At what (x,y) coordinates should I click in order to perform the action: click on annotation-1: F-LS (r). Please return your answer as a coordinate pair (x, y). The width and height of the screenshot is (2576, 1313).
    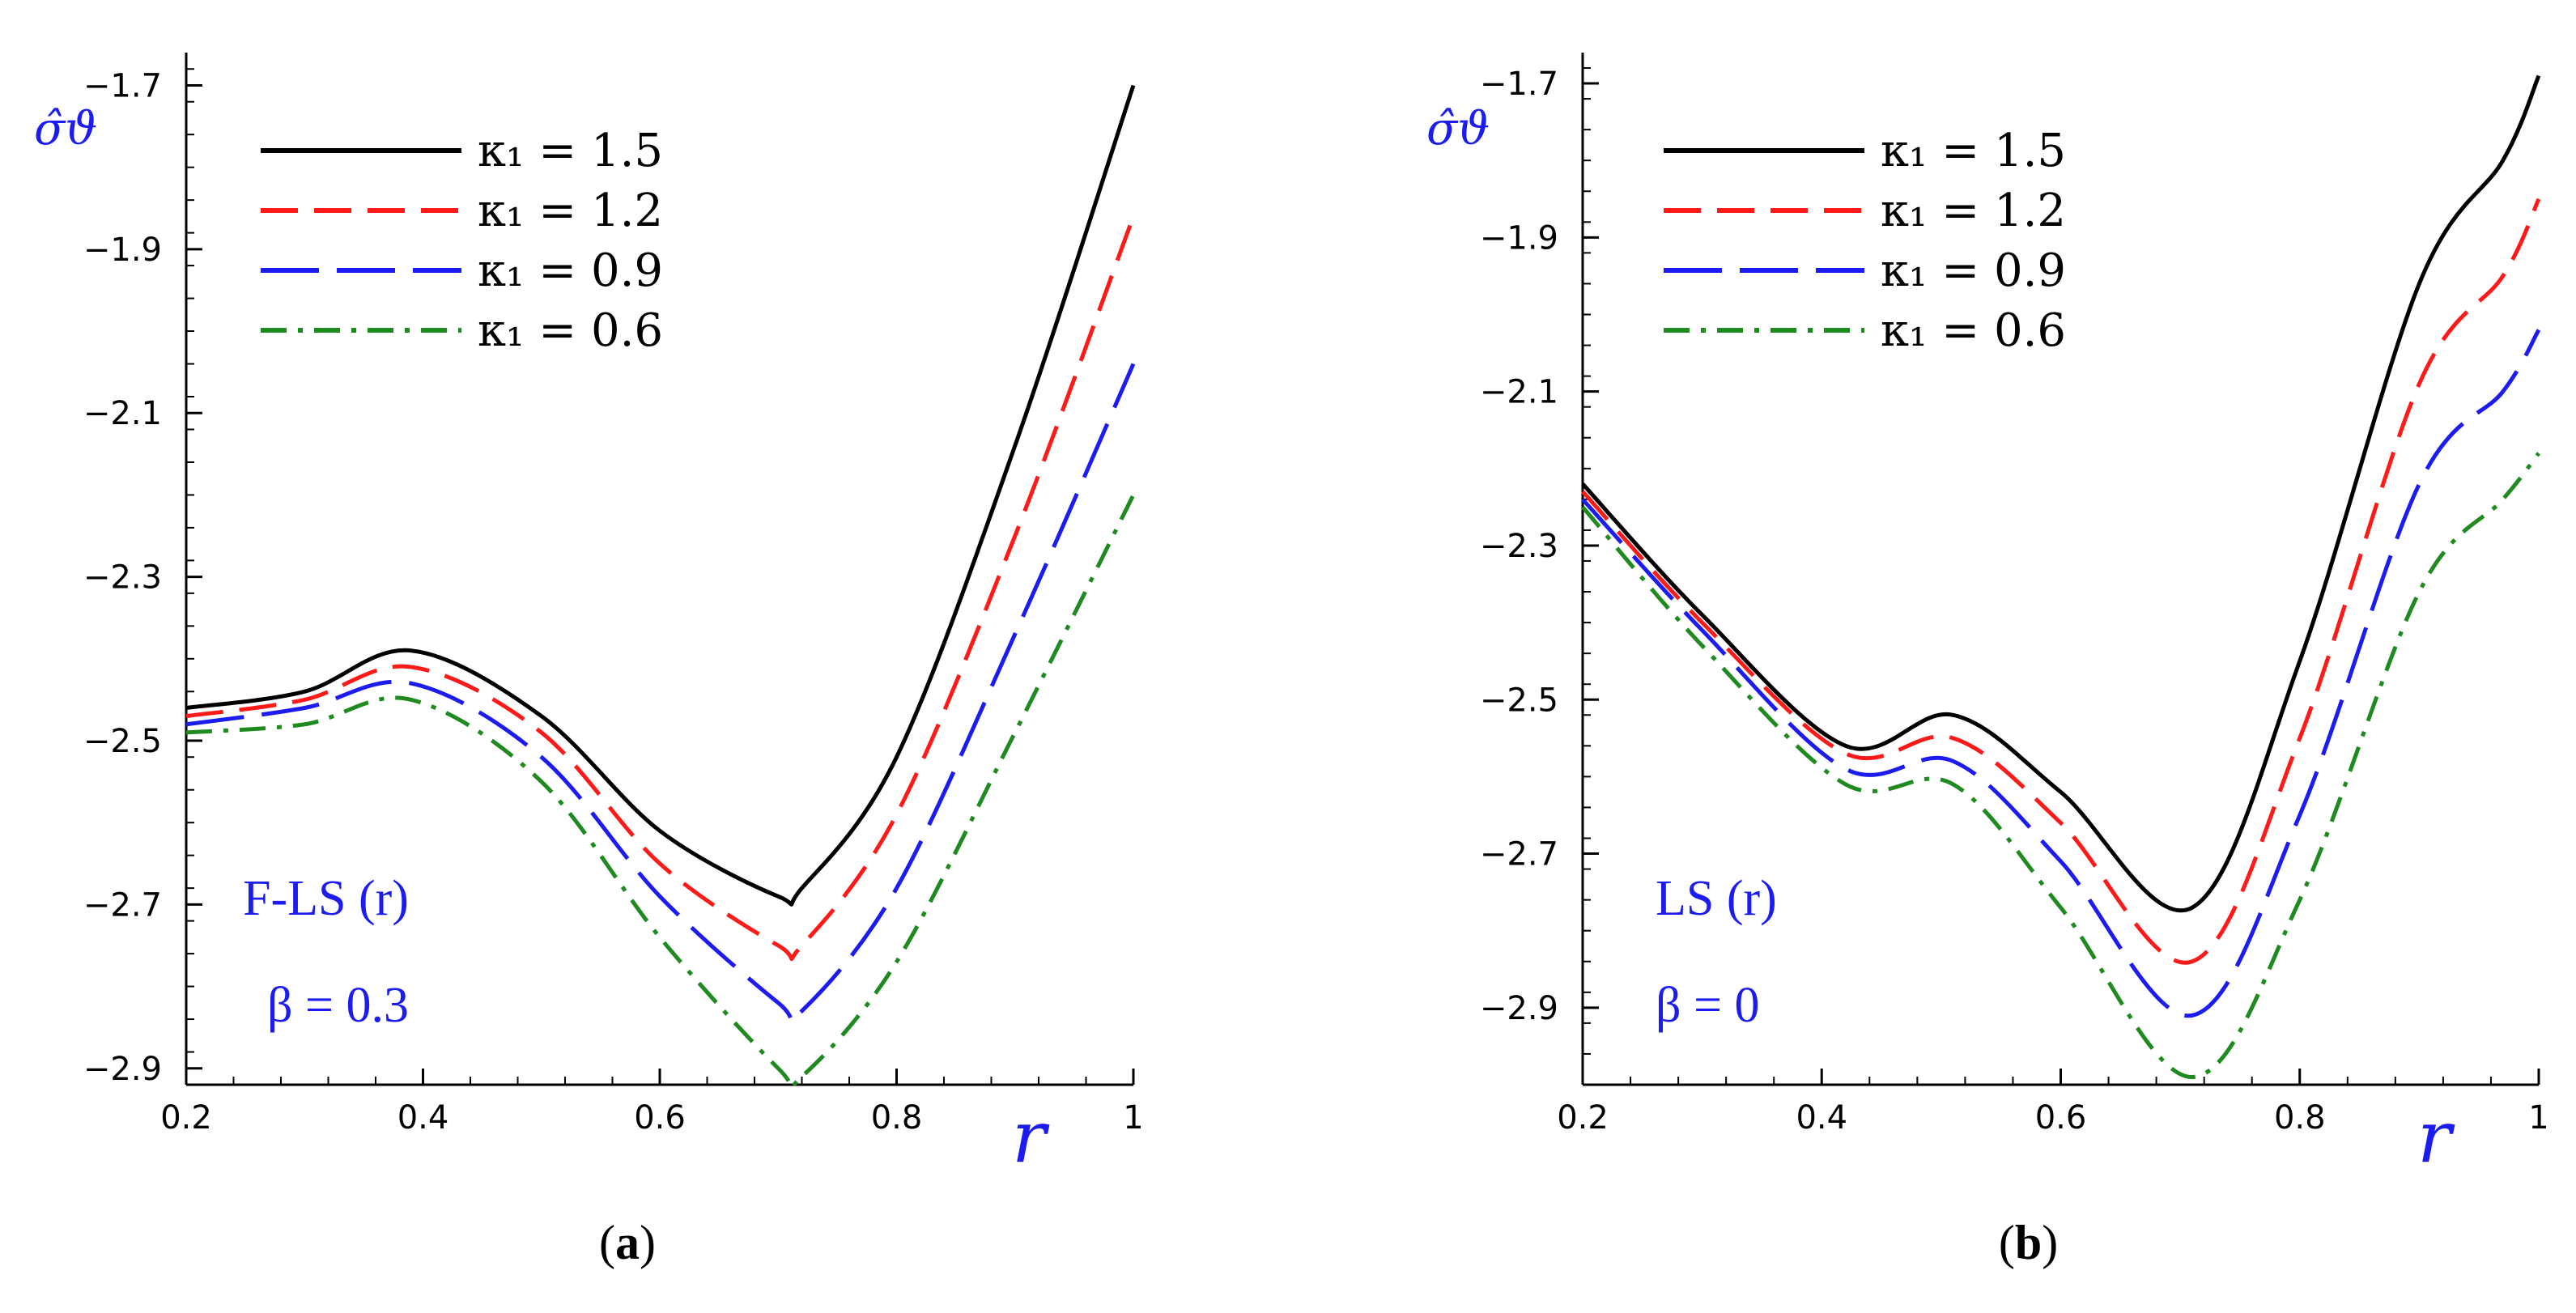
    Looking at the image, I should click on (326, 898).